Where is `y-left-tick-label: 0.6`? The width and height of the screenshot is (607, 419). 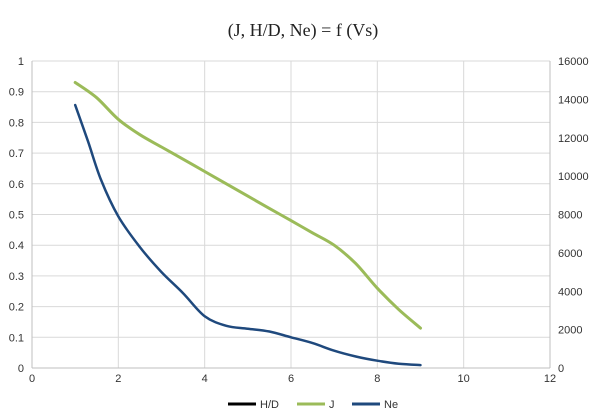
y-left-tick-label: 0.6 is located at coordinates (16, 185).